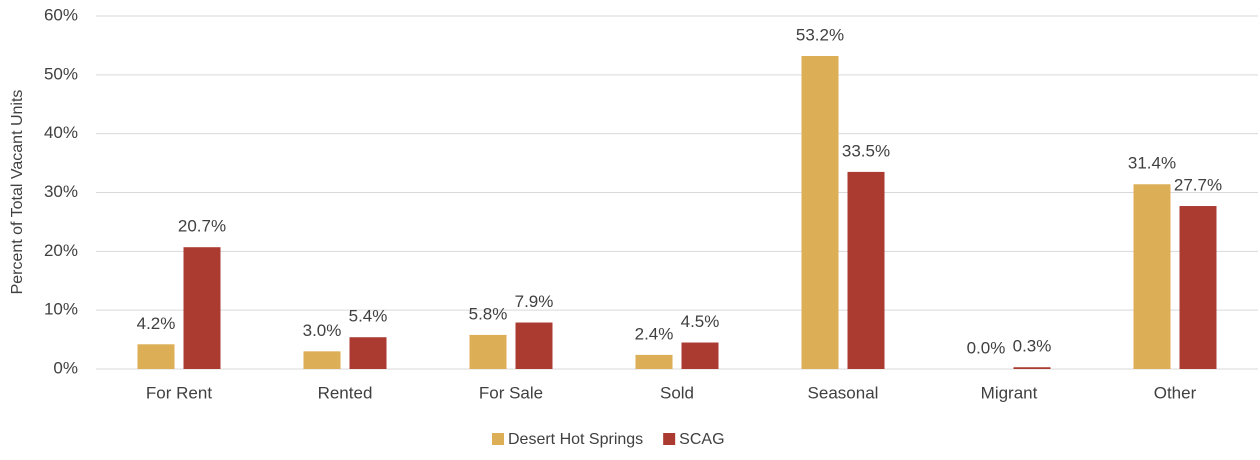 This screenshot has height=460, width=1260. Describe the element at coordinates (534, 301) in the screenshot. I see `data-label: 7.9%` at that location.